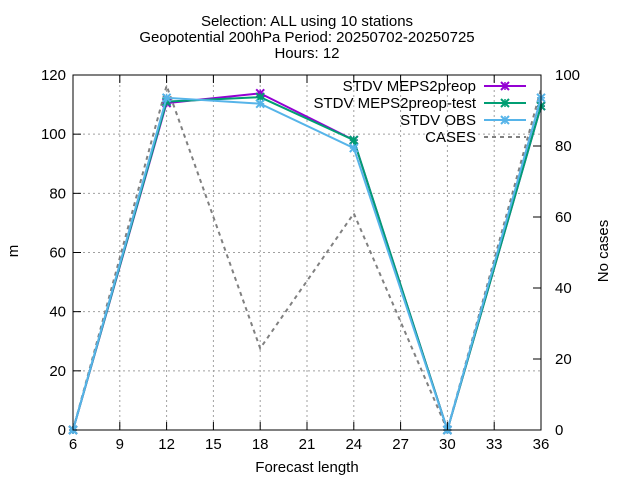  Describe the element at coordinates (438, 120) in the screenshot. I see `legend-label-stdv-obs: STDV OBS` at that location.